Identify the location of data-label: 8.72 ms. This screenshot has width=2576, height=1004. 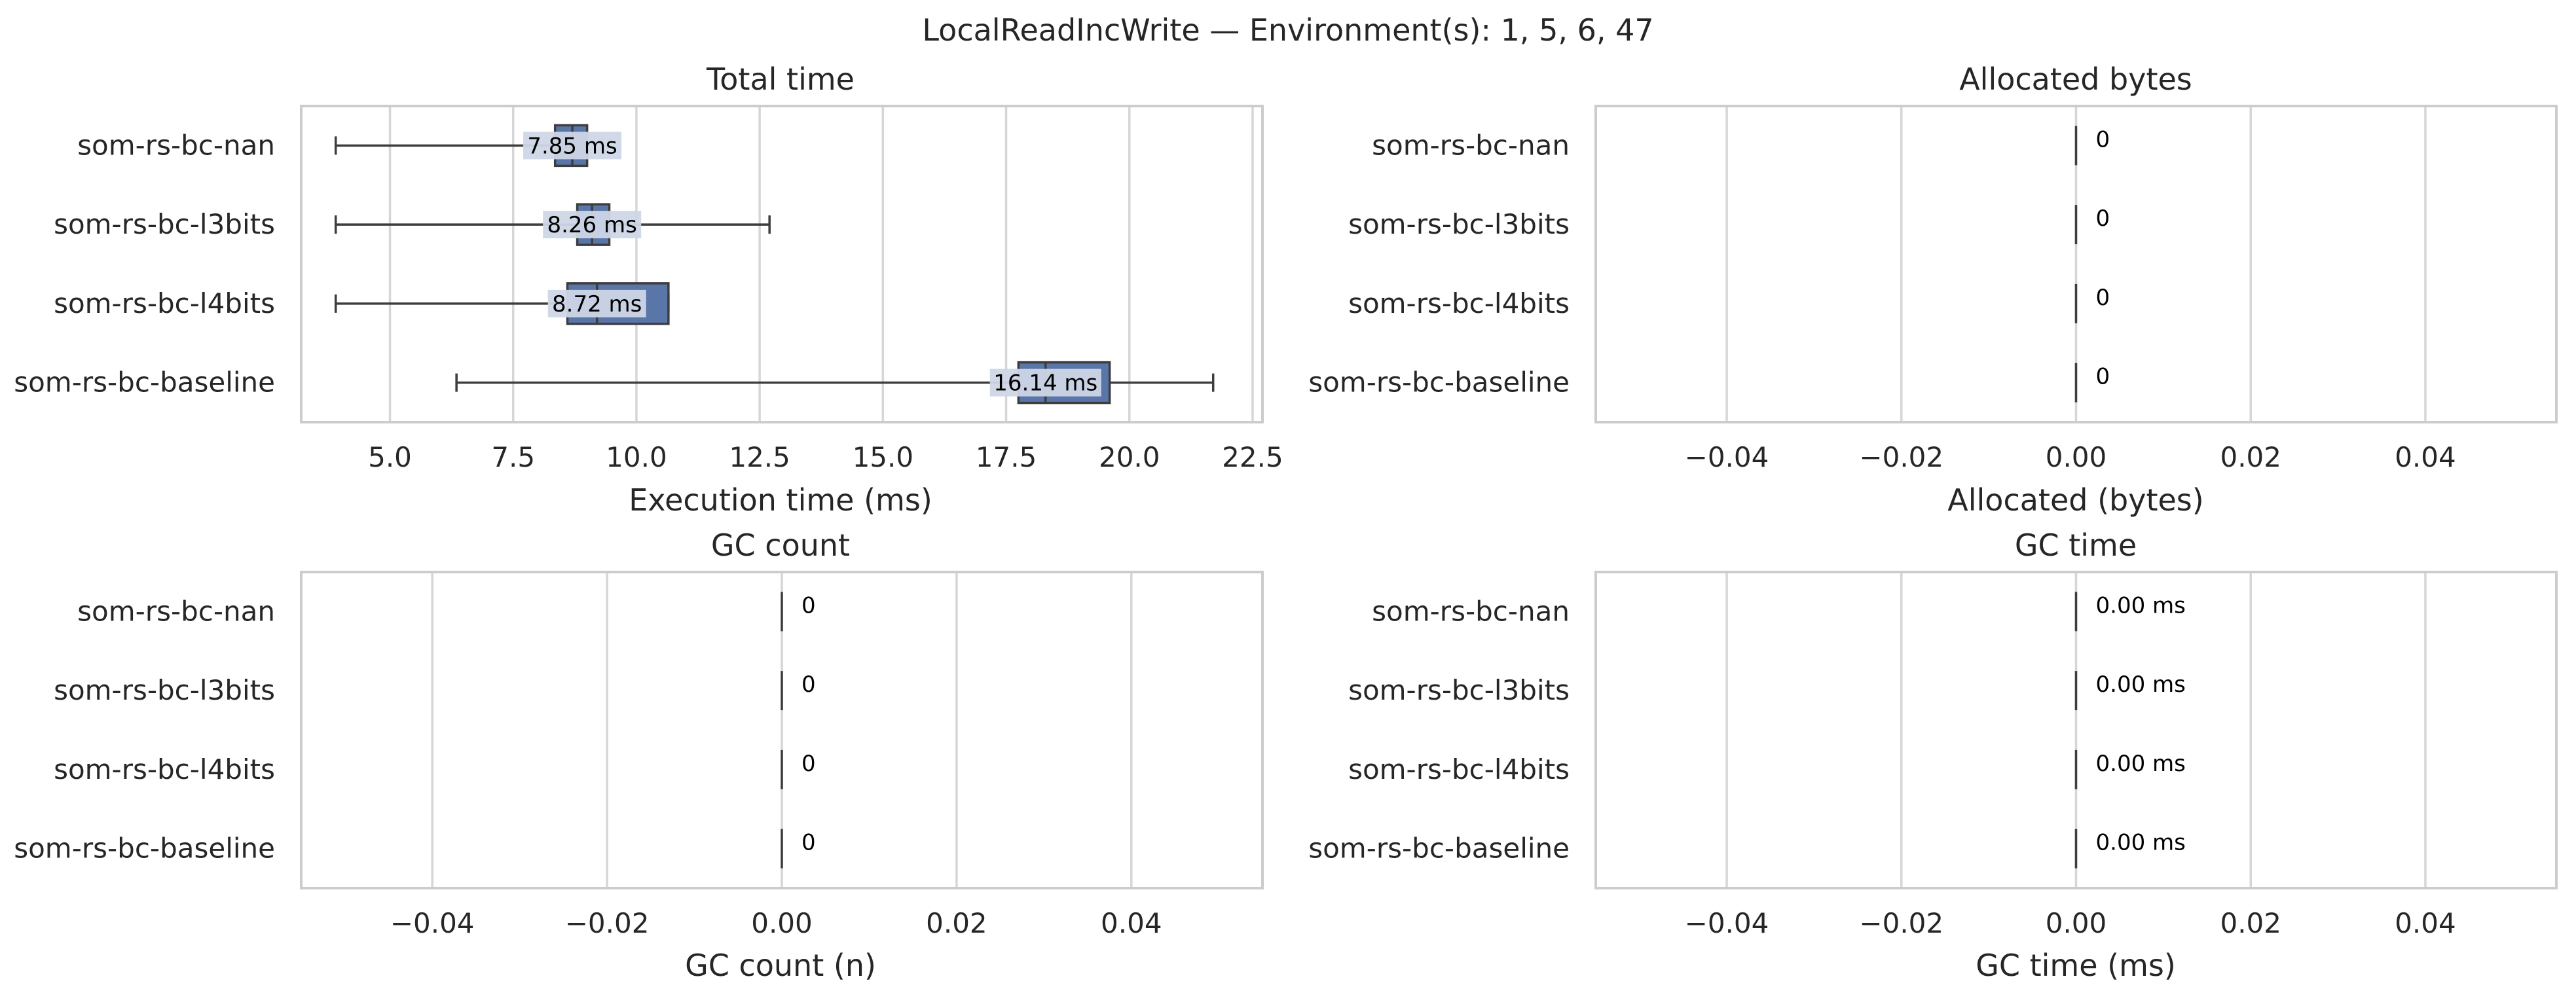
(597, 304).